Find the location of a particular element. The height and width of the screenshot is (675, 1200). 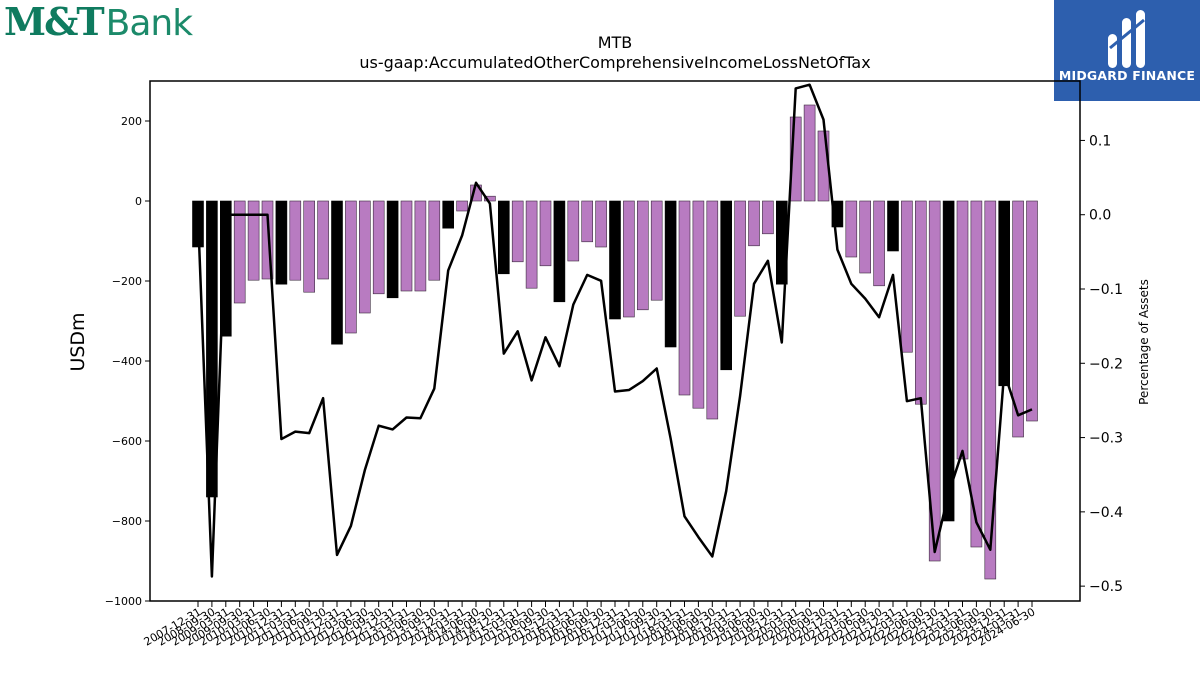

mt-bank-logo: M&TBank is located at coordinates (98, 22).